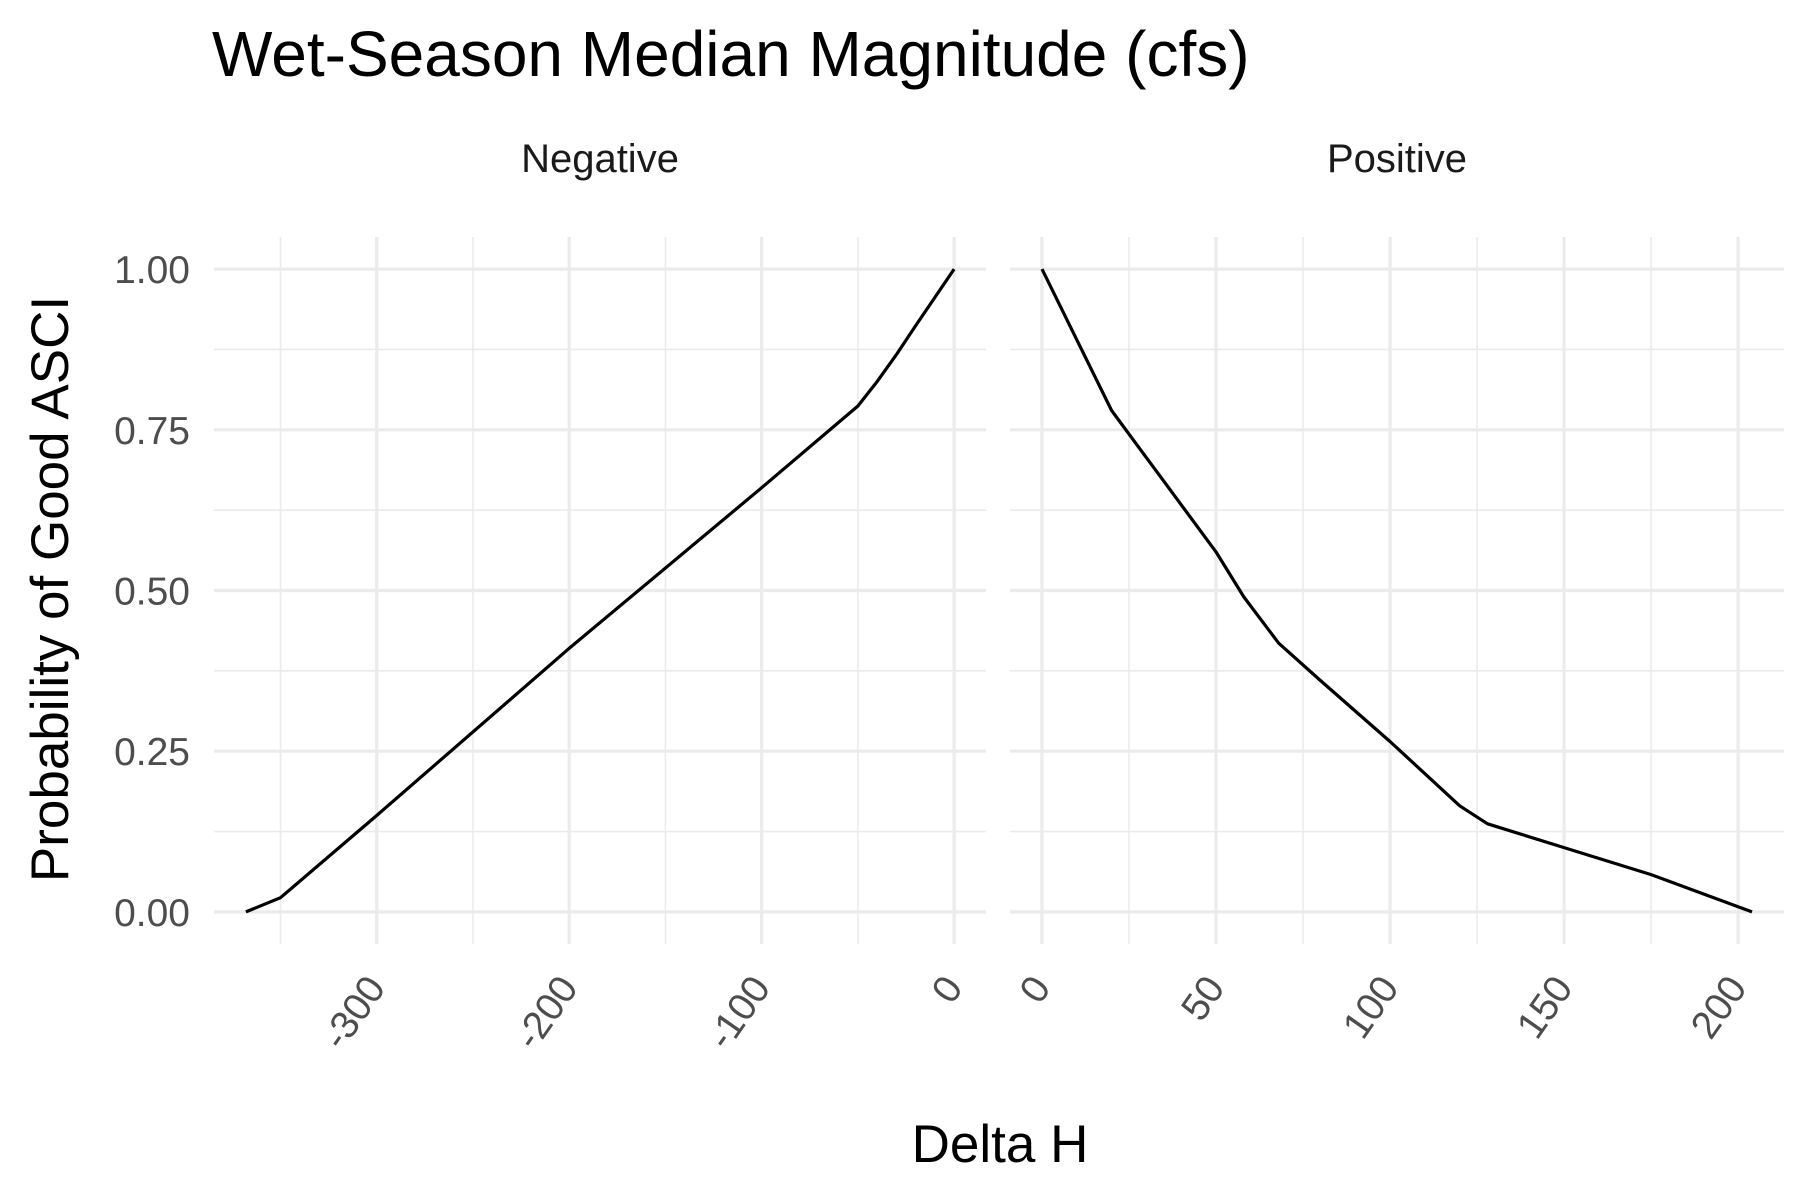 This screenshot has width=1800, height=1200. What do you see at coordinates (1397, 159) in the screenshot?
I see `panel-label-positive: Positive` at bounding box center [1397, 159].